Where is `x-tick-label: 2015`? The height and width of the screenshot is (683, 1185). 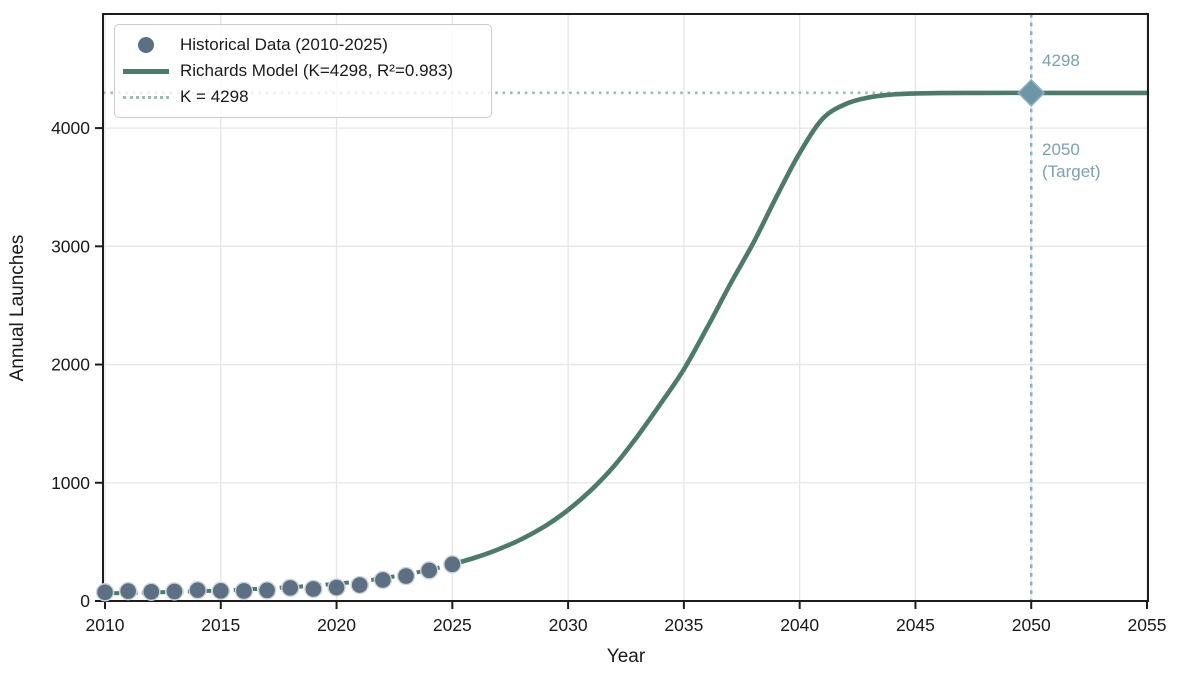 x-tick-label: 2015 is located at coordinates (220, 625).